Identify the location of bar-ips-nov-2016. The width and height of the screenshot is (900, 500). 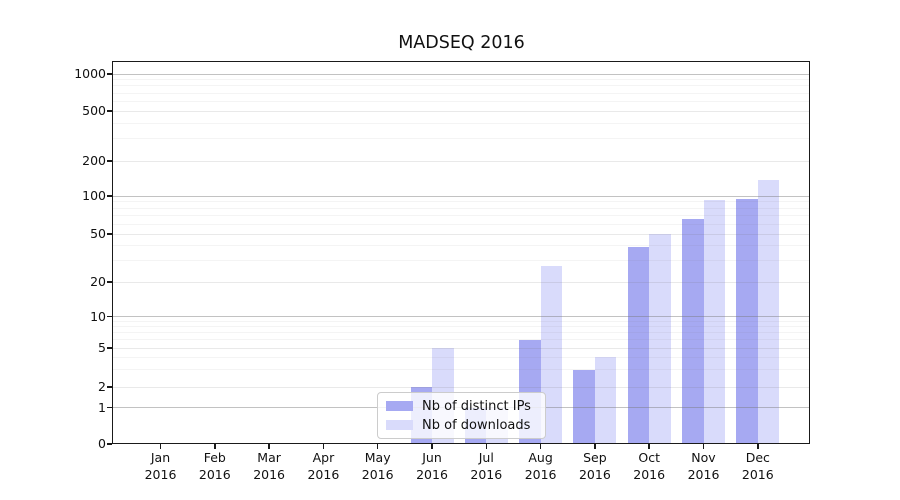
(693, 331).